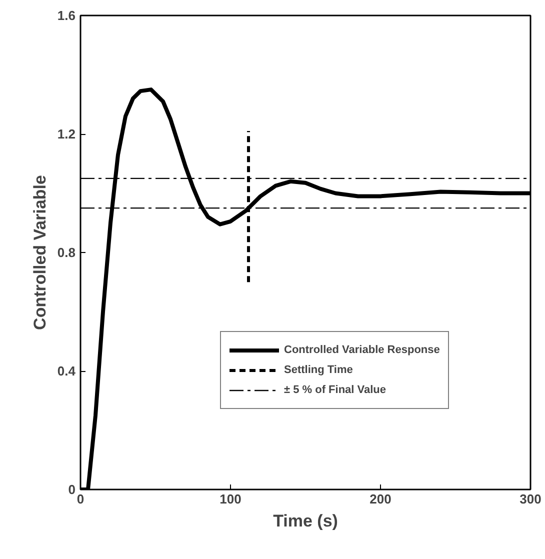 The height and width of the screenshot is (559, 545). I want to click on legend-label: ± 5 % of Final Value, so click(335, 390).